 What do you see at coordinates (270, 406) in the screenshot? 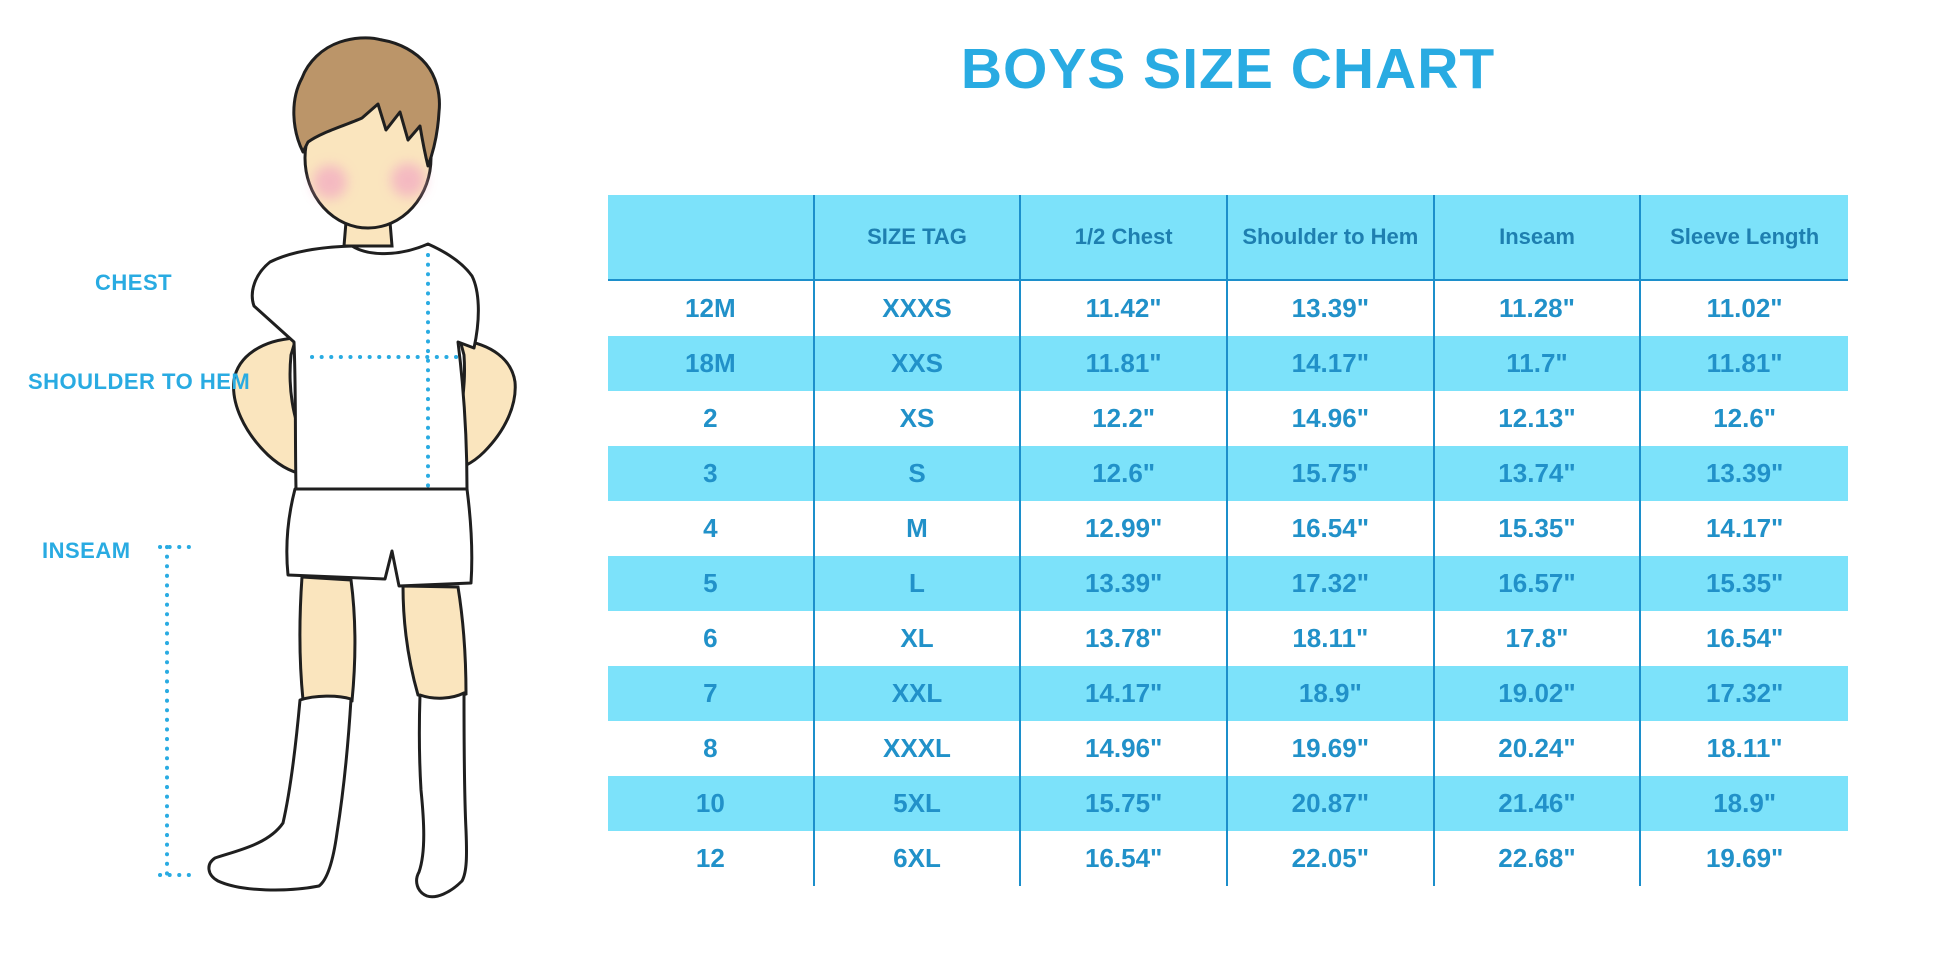
I see `left-arm` at bounding box center [270, 406].